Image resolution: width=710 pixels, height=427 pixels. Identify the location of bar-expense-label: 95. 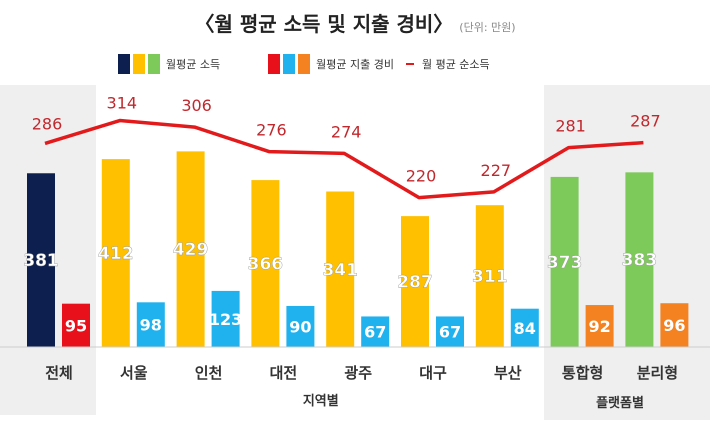
(76, 325).